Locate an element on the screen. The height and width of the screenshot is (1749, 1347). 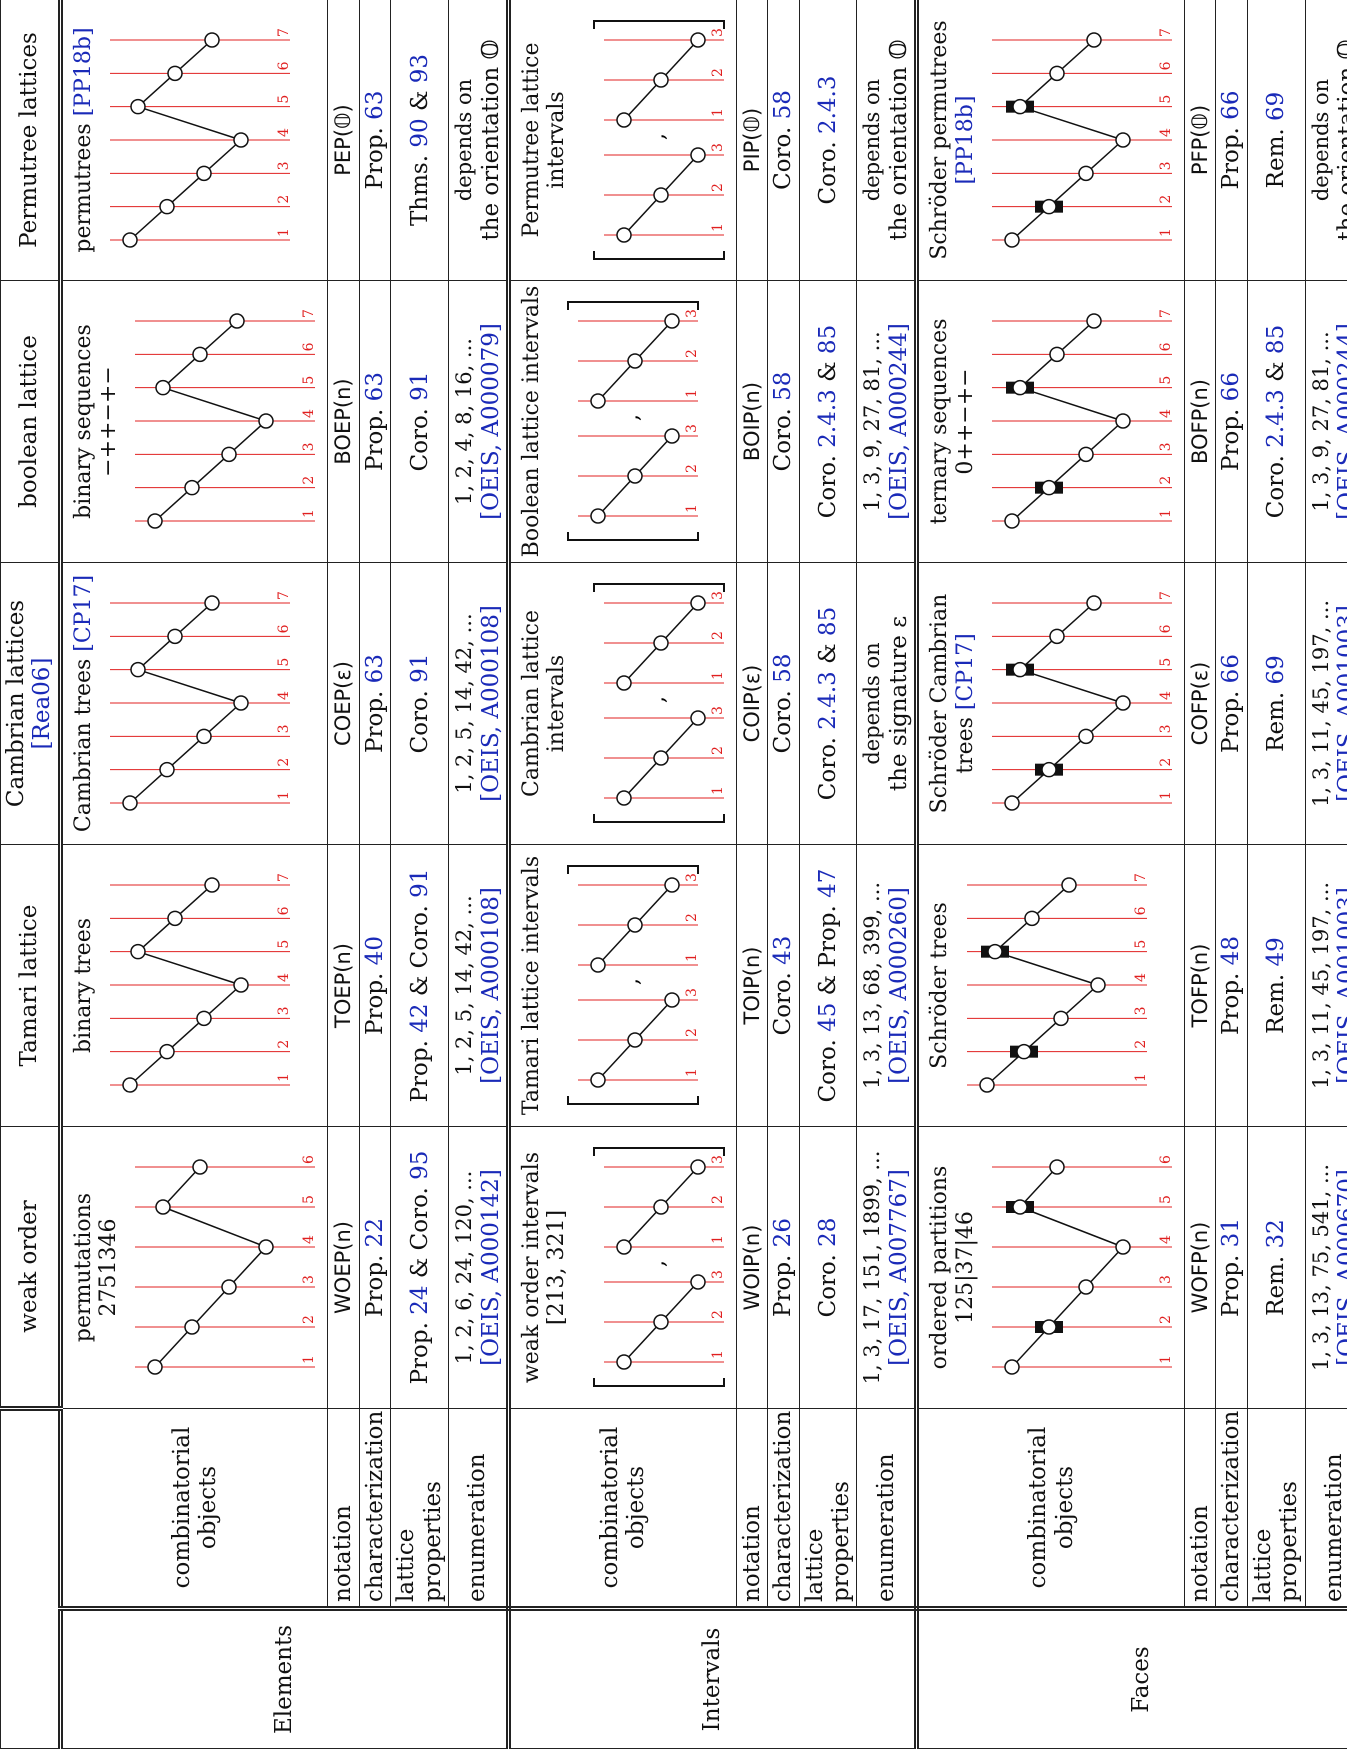
faces-cambrian-objects: Schröder Cambrian trees [CP17] 1 2 3 4 5 6 7 is located at coordinates (1050, 703).